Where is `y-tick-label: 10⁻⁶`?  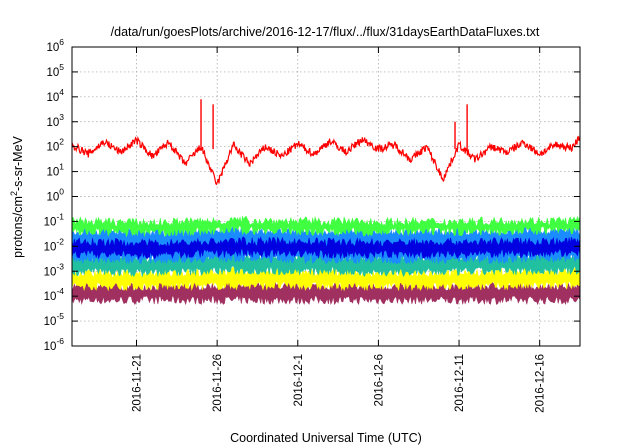
y-tick-label: 10⁻⁶ is located at coordinates (54, 344).